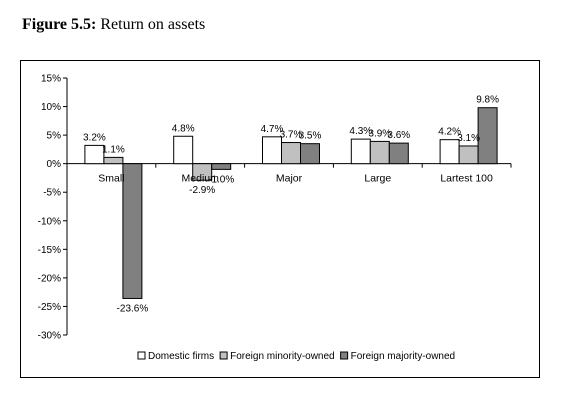  I want to click on figure-number: Figure 5.5:, so click(59, 24).